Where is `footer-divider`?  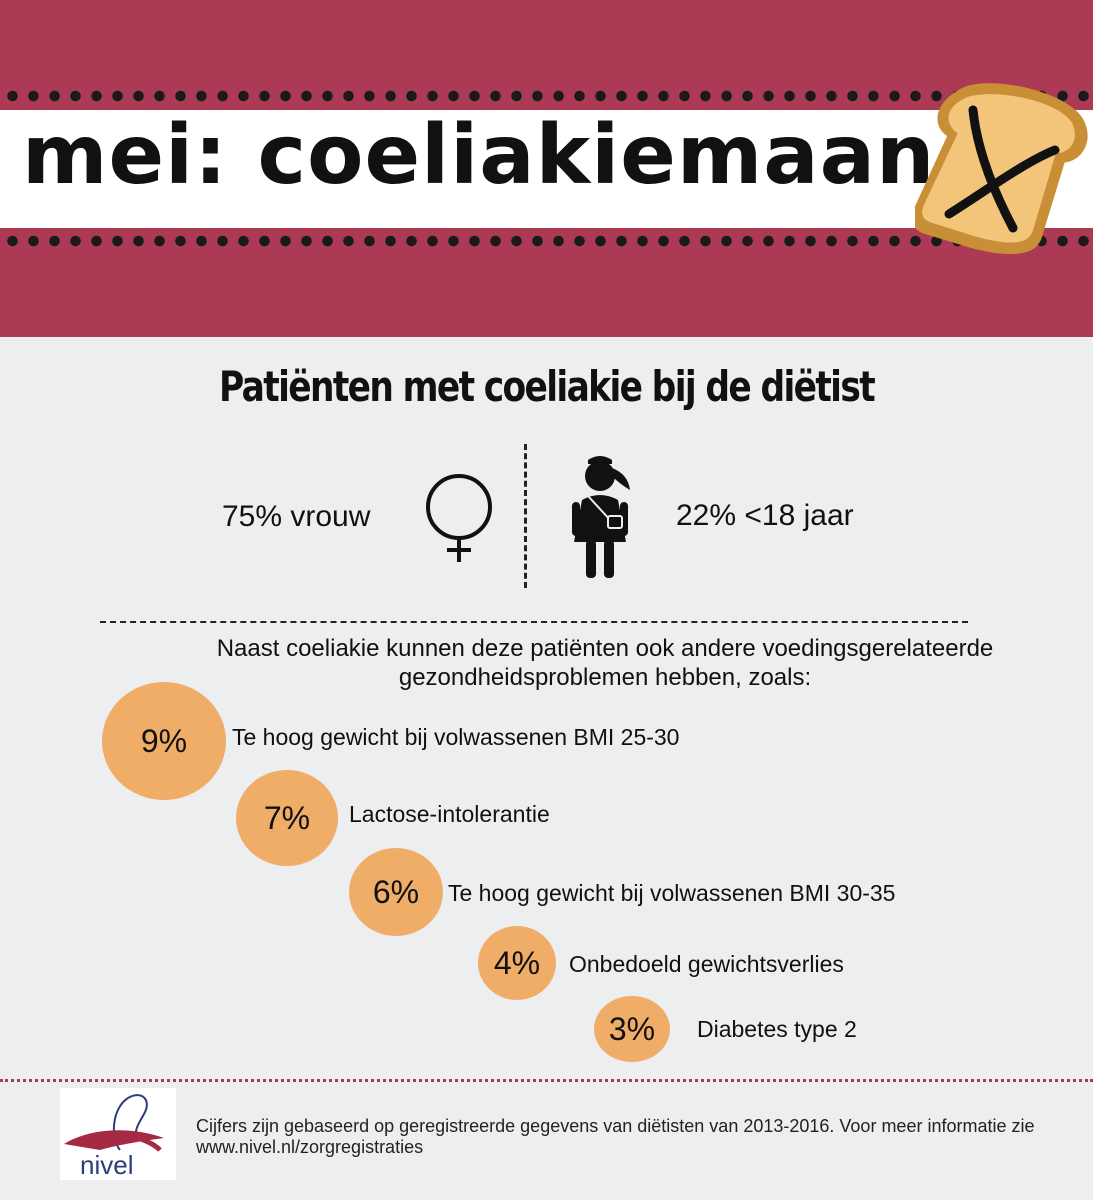
footer-divider is located at coordinates (546, 1080).